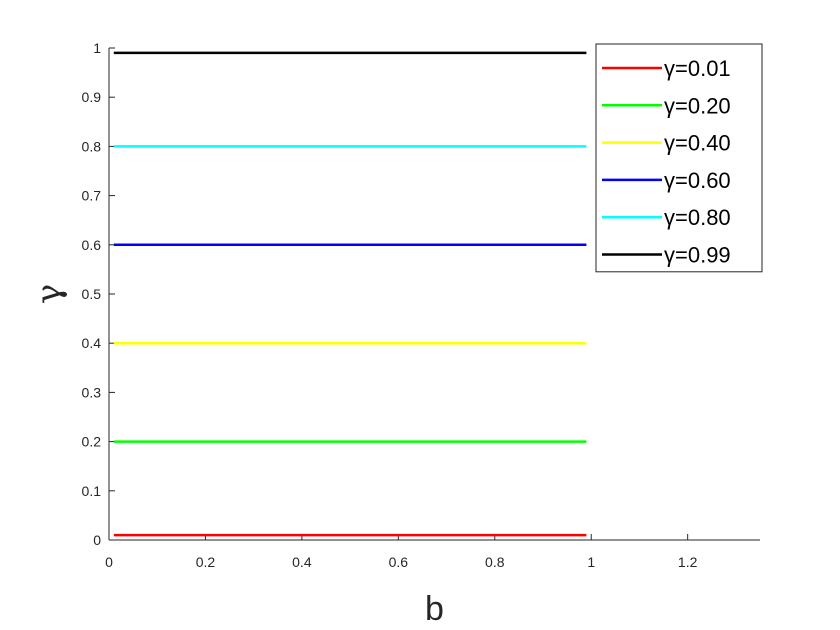  Describe the element at coordinates (97, 540) in the screenshot. I see `y-tick-label: 0` at that location.